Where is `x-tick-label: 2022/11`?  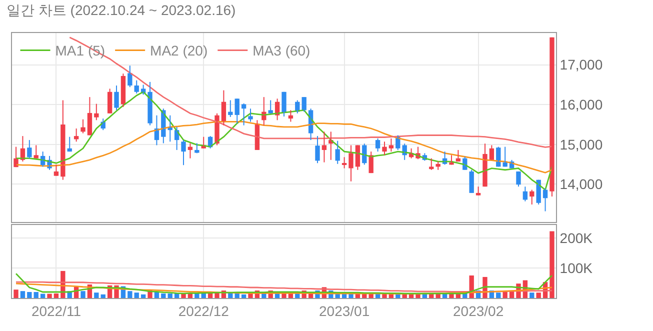
x-tick-label: 2022/11 is located at coordinates (56, 310).